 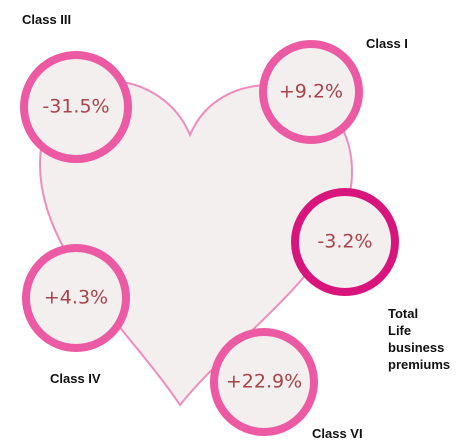 I want to click on node-label: Class I, so click(x=387, y=43).